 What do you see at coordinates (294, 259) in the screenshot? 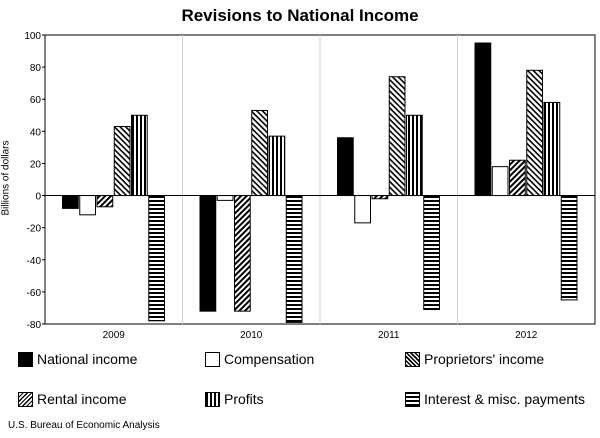
I see `bar-2010-interest-misc-payments` at bounding box center [294, 259].